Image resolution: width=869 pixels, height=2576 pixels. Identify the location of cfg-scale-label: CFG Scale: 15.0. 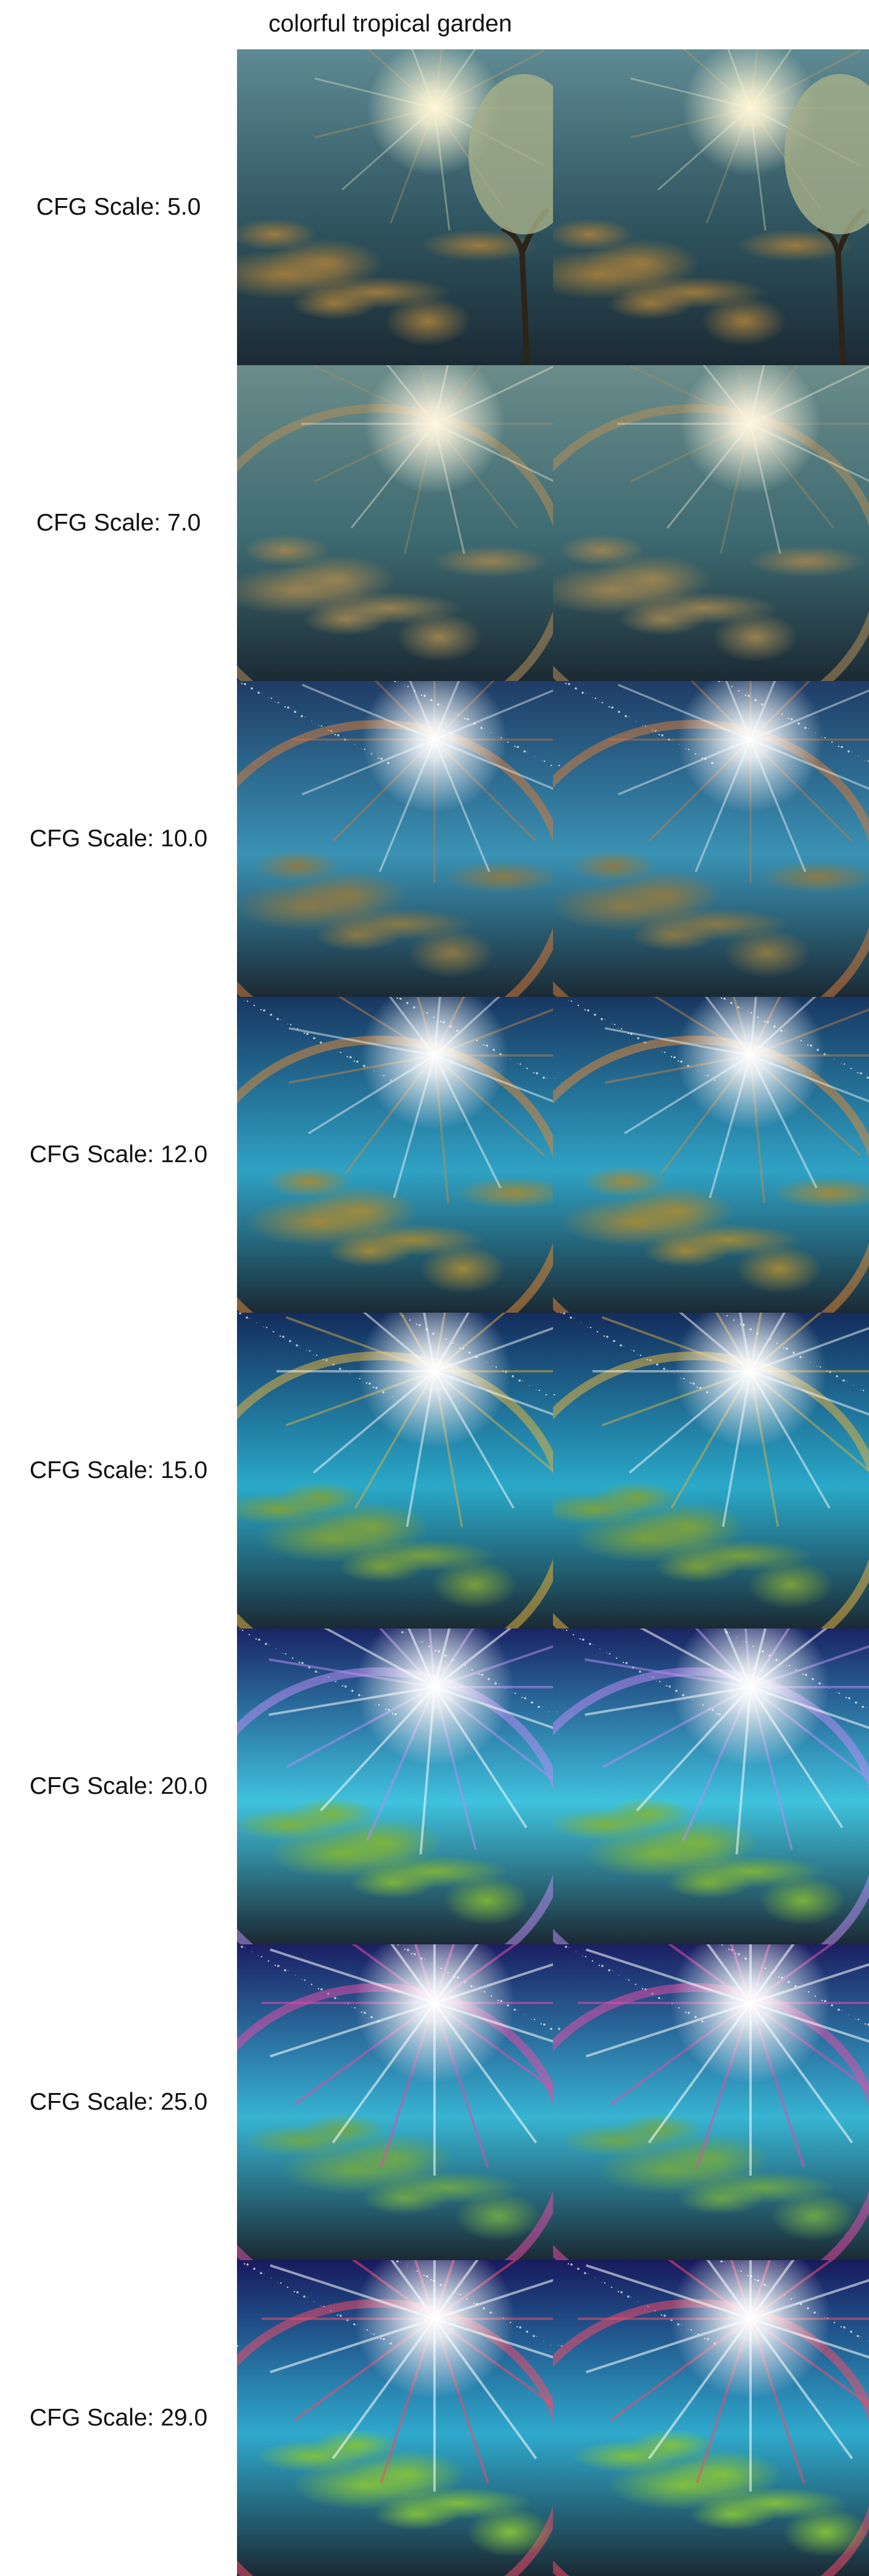
(118, 1470).